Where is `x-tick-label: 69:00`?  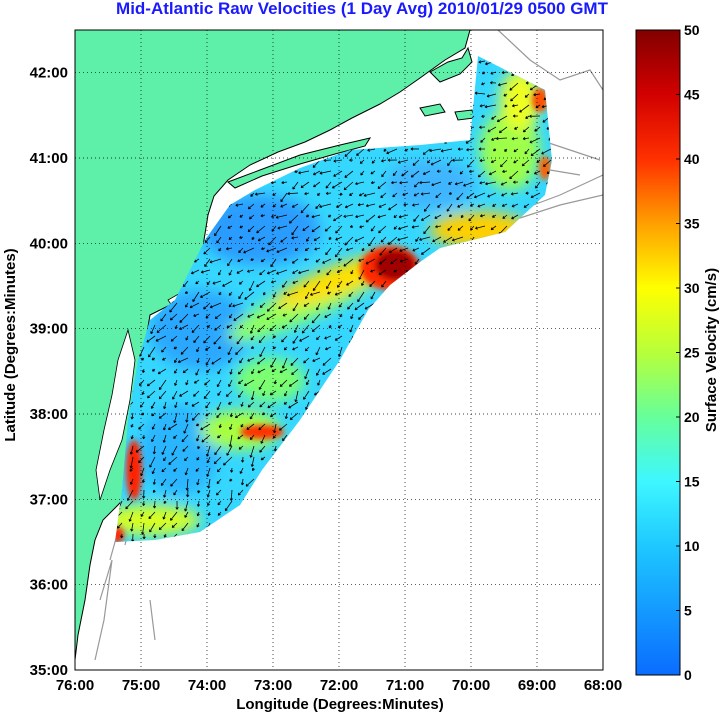
x-tick-label: 69:00 is located at coordinates (537, 685).